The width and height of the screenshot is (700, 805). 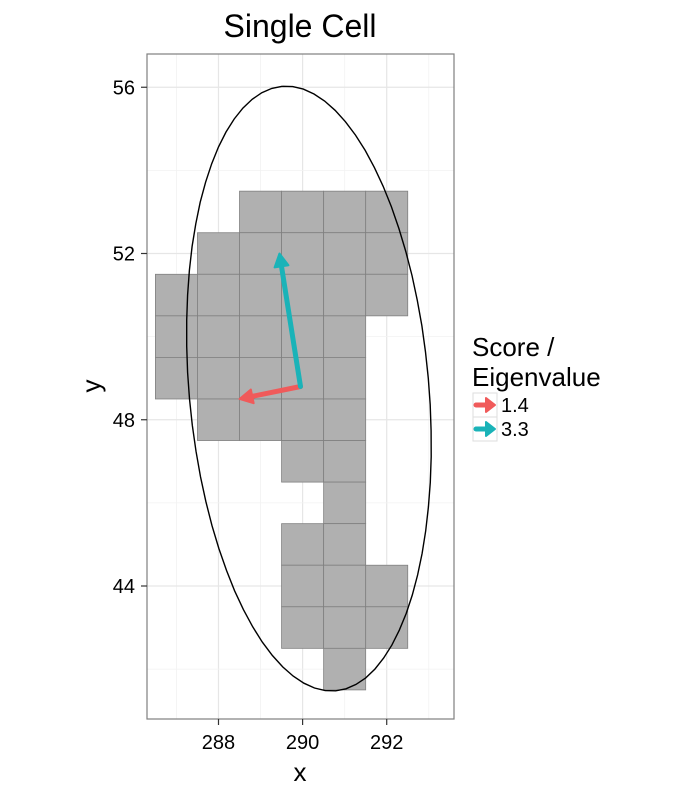 What do you see at coordinates (300, 772) in the screenshot?
I see `x-axis-label: x` at bounding box center [300, 772].